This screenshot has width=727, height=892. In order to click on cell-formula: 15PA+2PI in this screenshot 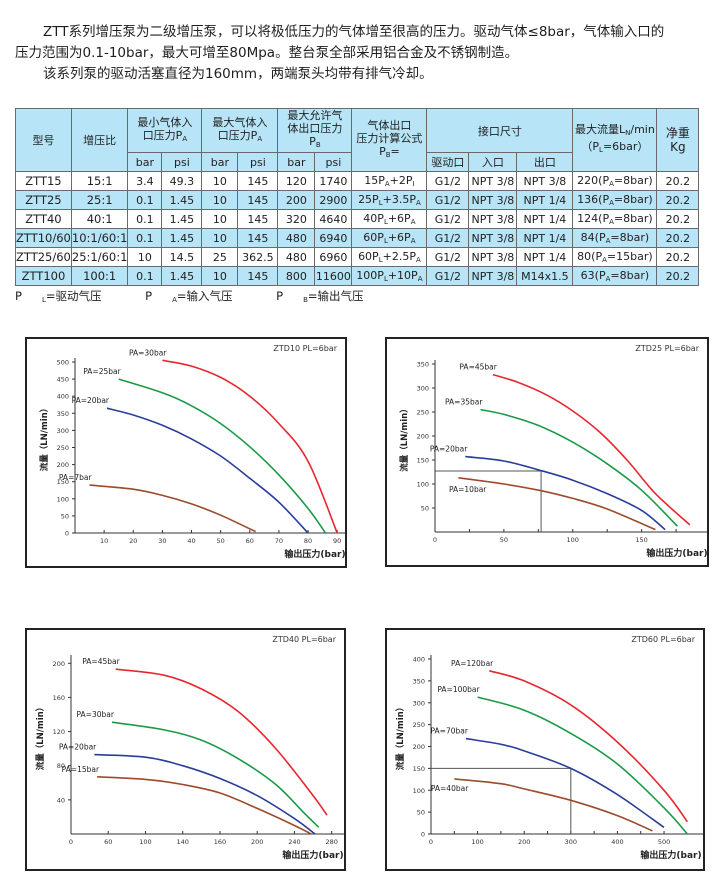, I will do `click(389, 181)`.